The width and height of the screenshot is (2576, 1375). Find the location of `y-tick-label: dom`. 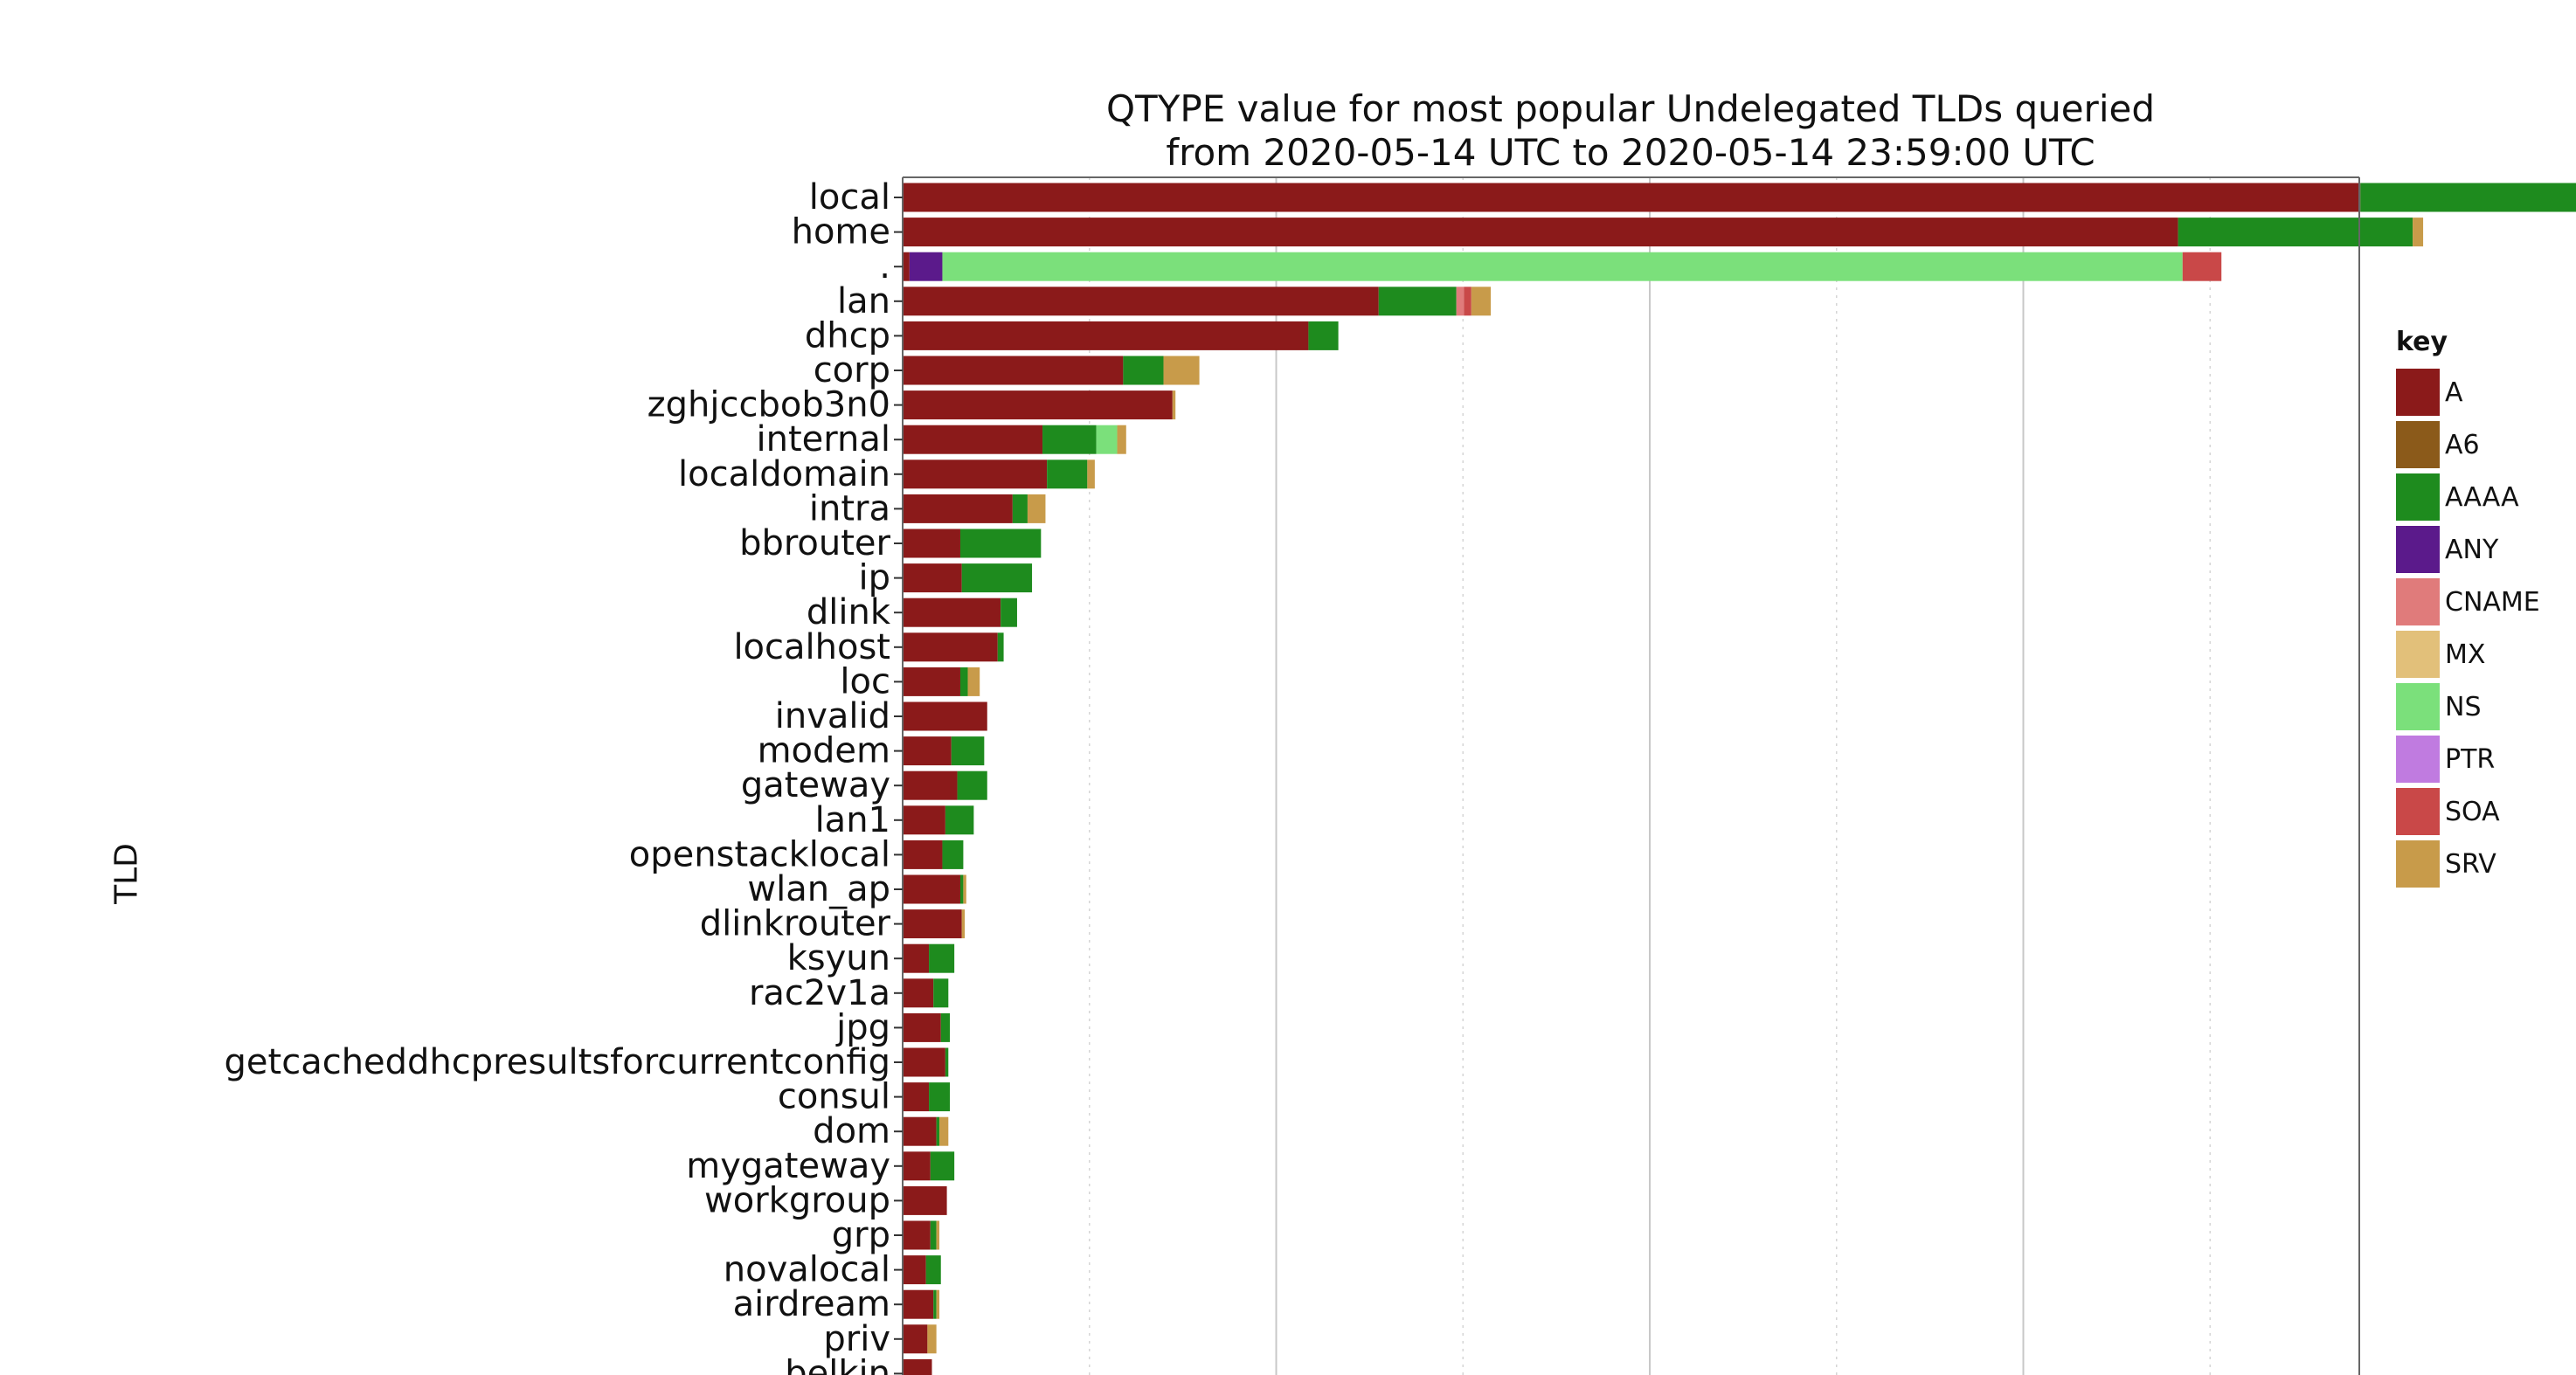

y-tick-label: dom is located at coordinates (851, 1131).